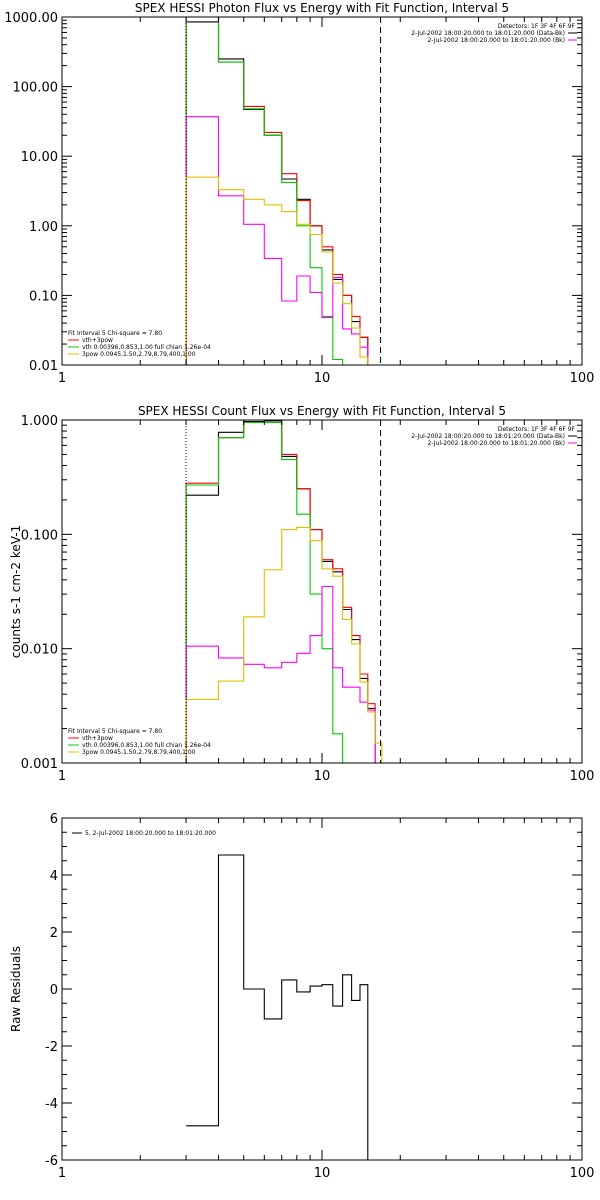 The image size is (600, 1200). I want to click on y-tick-label: 0, so click(54, 990).